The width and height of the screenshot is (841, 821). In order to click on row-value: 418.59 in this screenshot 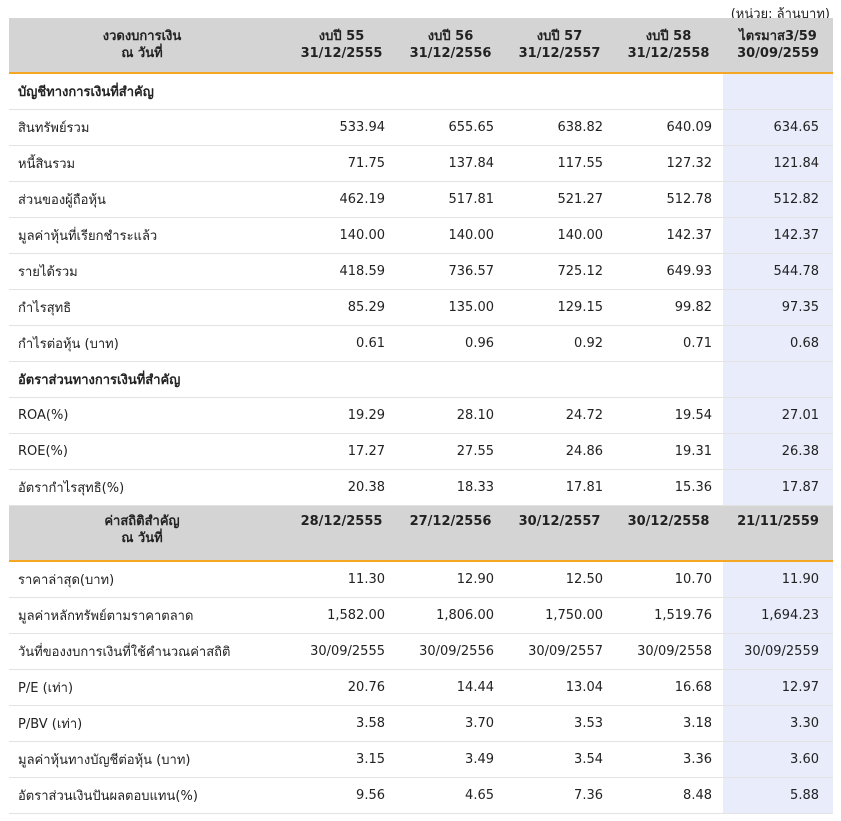, I will do `click(341, 271)`.